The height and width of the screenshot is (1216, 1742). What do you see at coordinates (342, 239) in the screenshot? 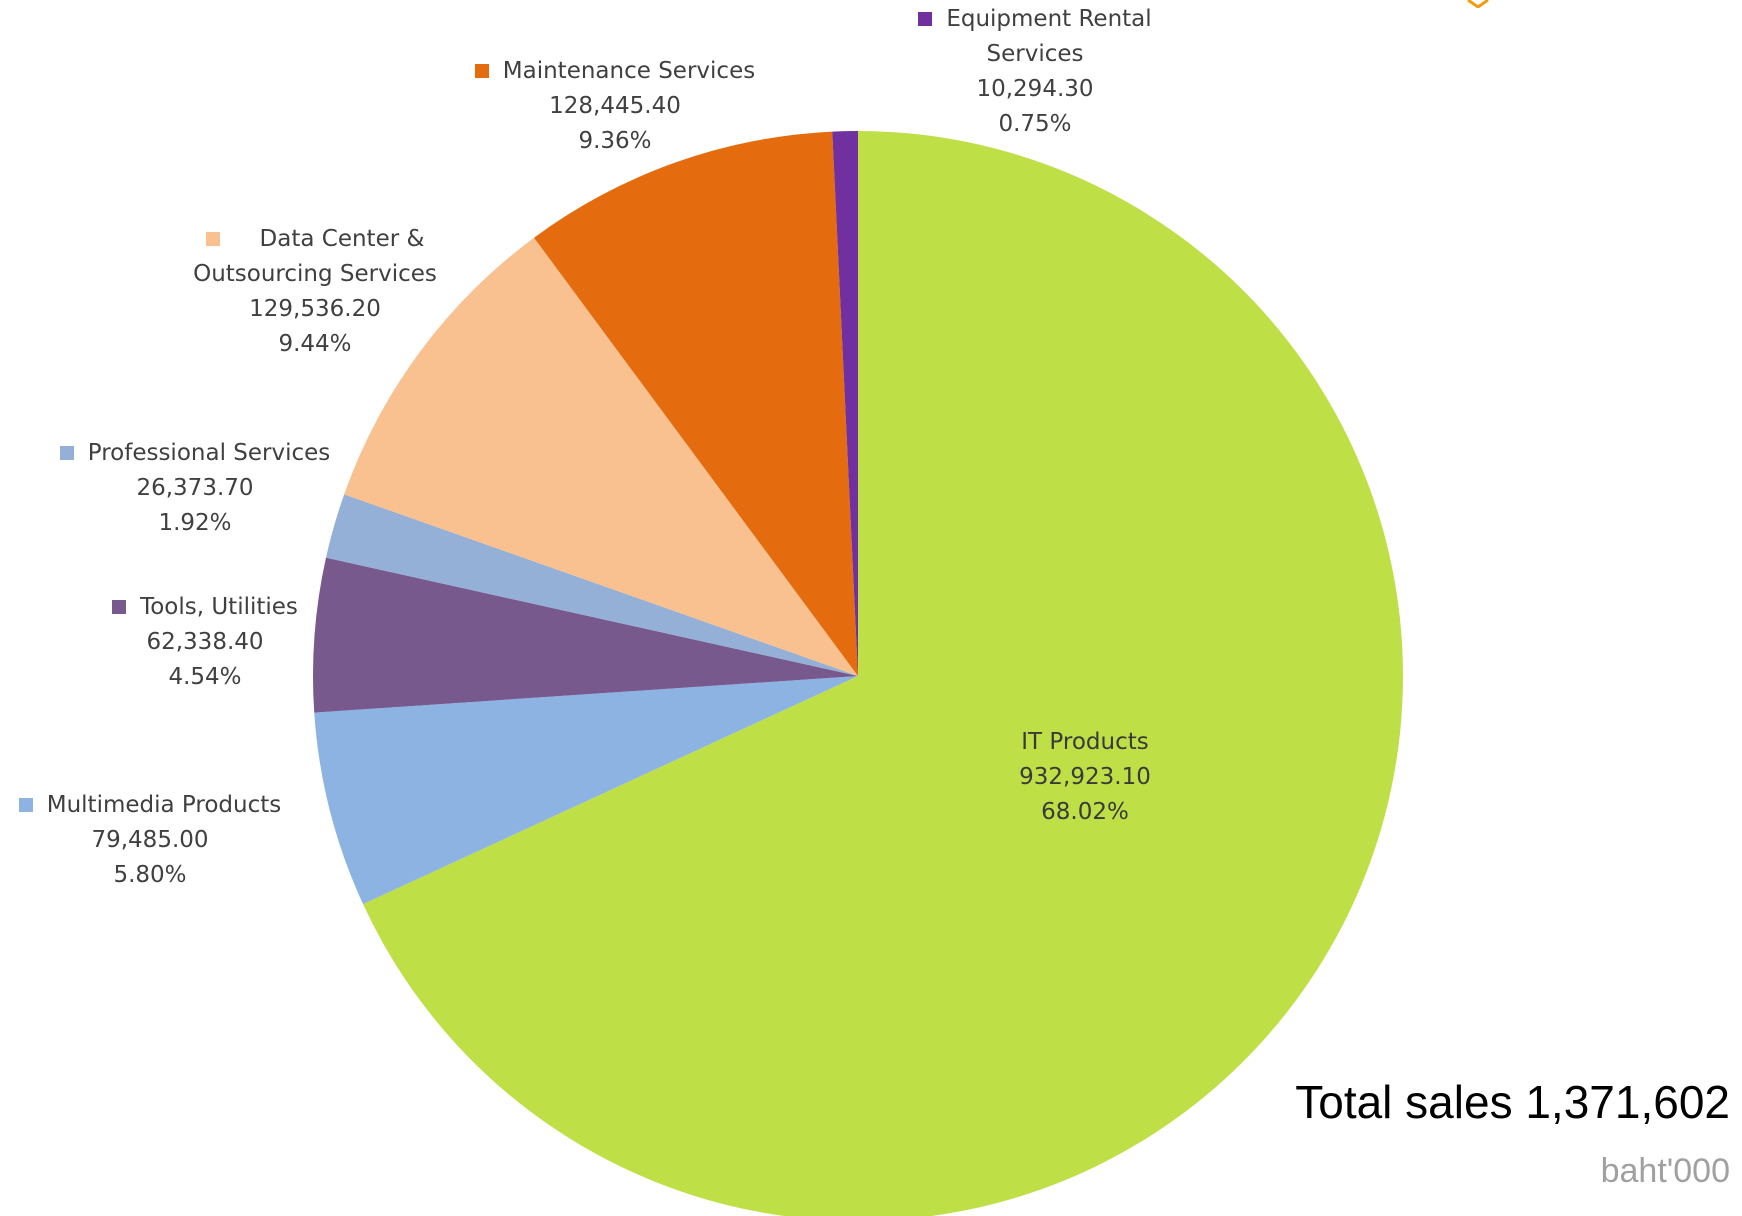
I see `label-name-line1: Data Center &` at bounding box center [342, 239].